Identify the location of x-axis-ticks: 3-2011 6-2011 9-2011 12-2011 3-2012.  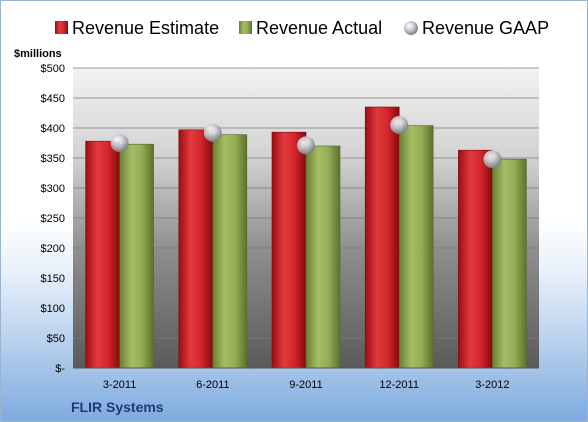
(306, 385).